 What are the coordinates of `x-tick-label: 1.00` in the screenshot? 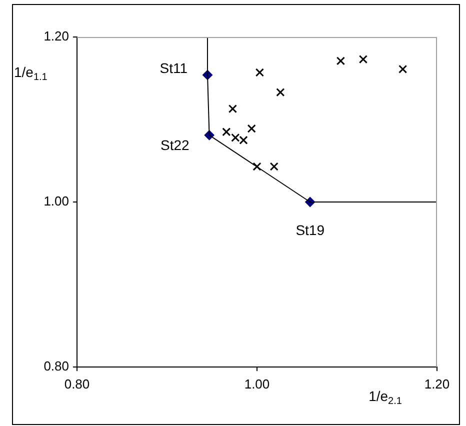 It's located at (257, 384).